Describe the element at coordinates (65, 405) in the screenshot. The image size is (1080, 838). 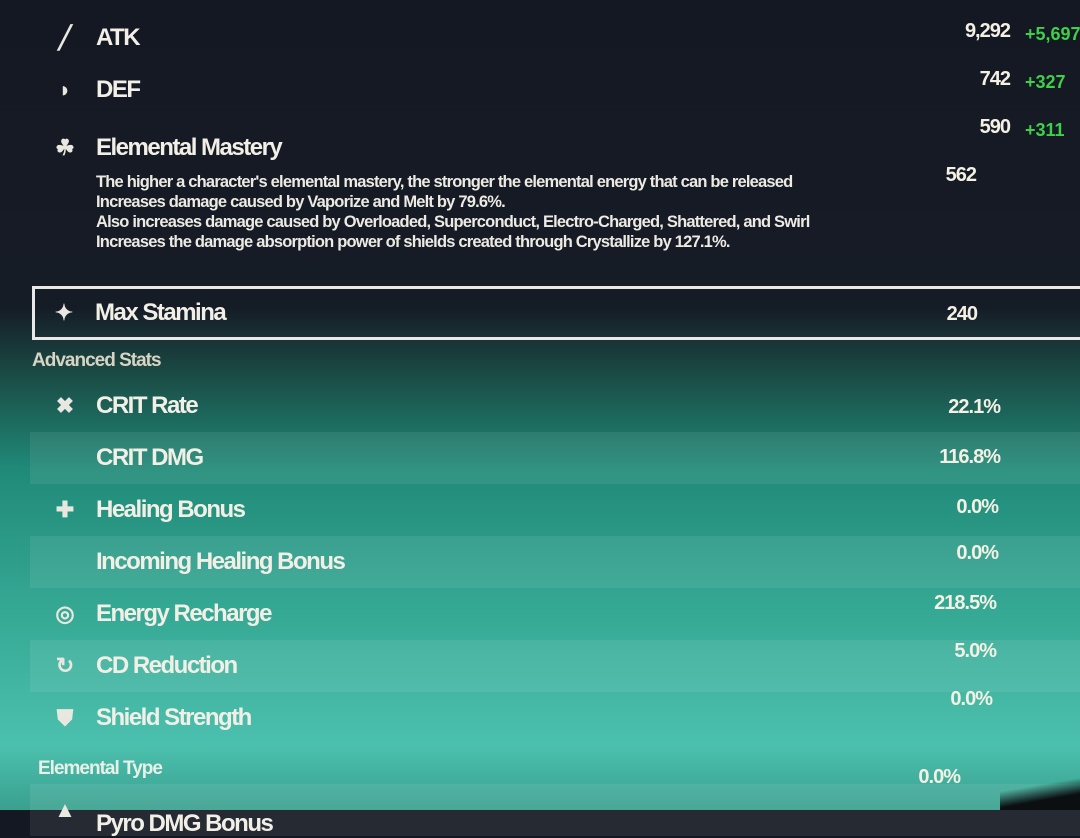
I see `crit-icon: ✖` at that location.